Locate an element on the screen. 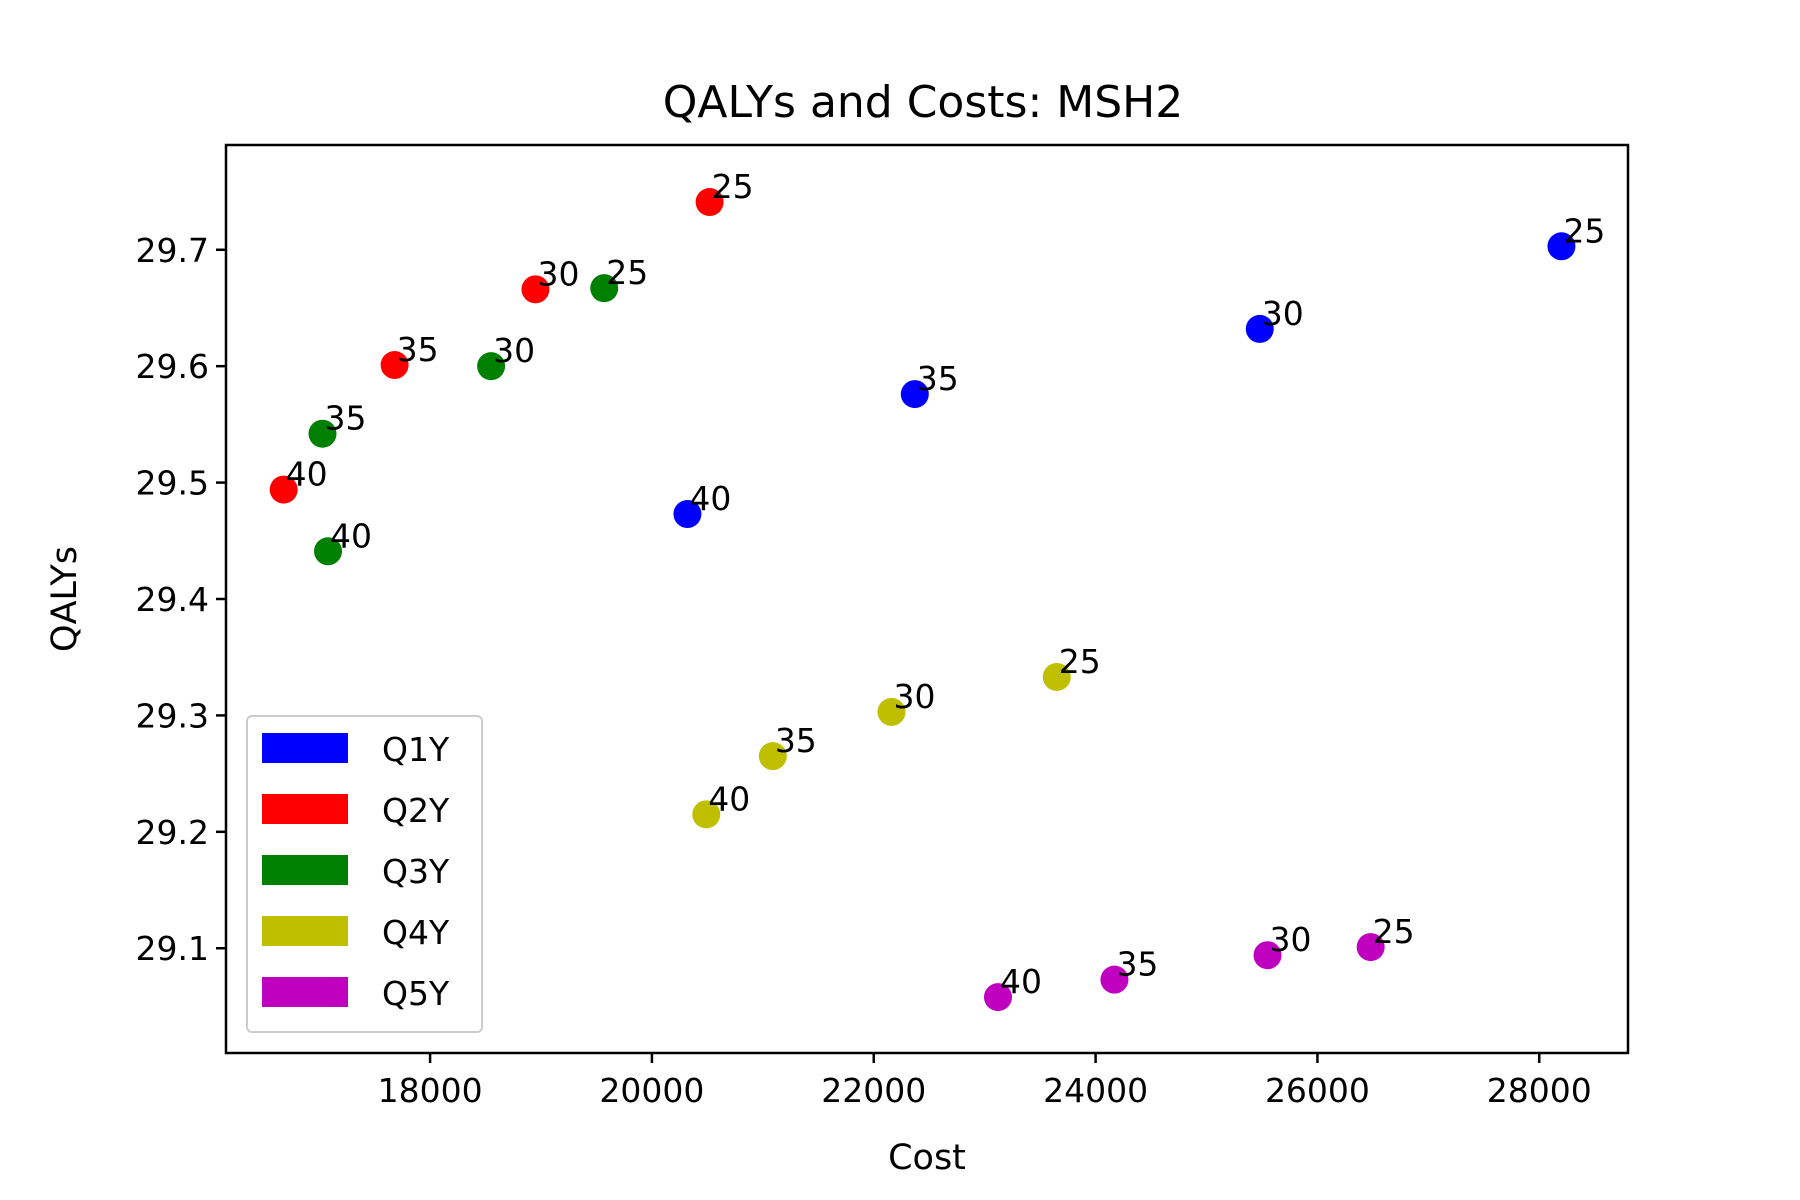 Image resolution: width=1800 pixels, height=1200 pixels. series-Q4Y: 25 30 35 40 is located at coordinates (896, 735).